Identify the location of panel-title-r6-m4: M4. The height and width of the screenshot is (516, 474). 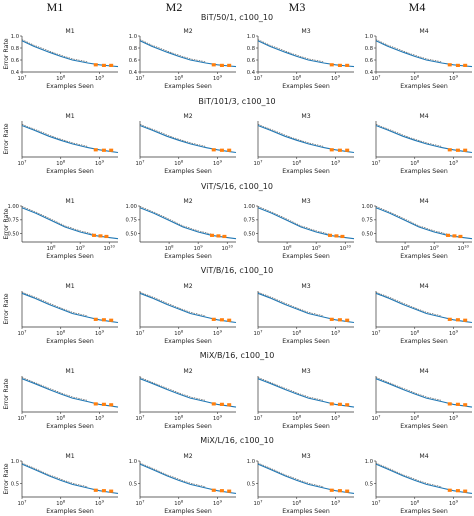
(423, 456).